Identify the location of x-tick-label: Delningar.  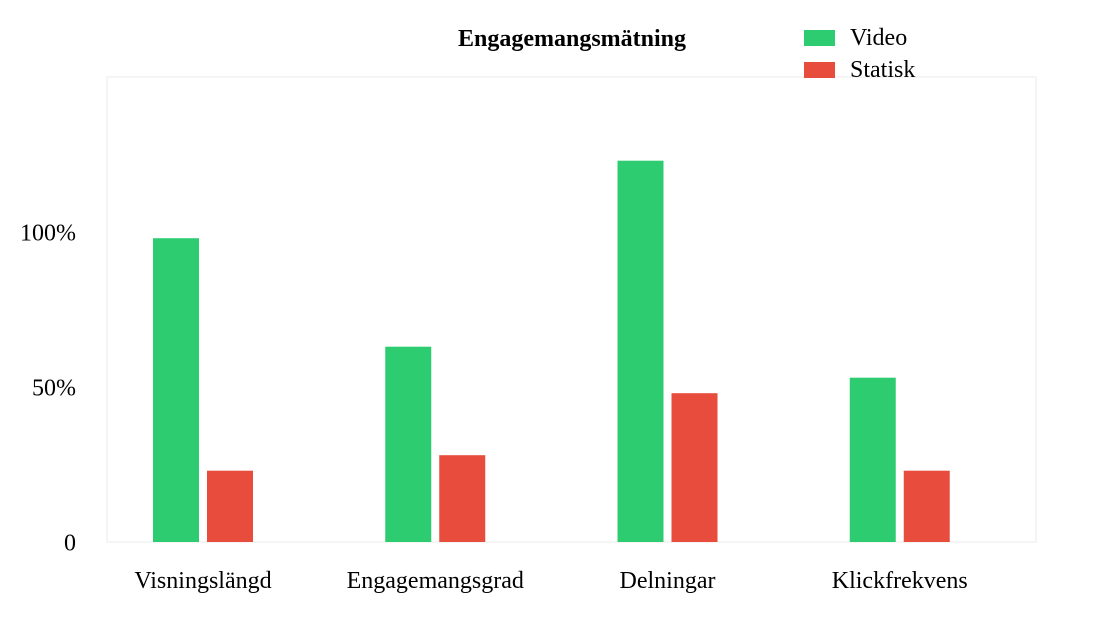
(668, 581).